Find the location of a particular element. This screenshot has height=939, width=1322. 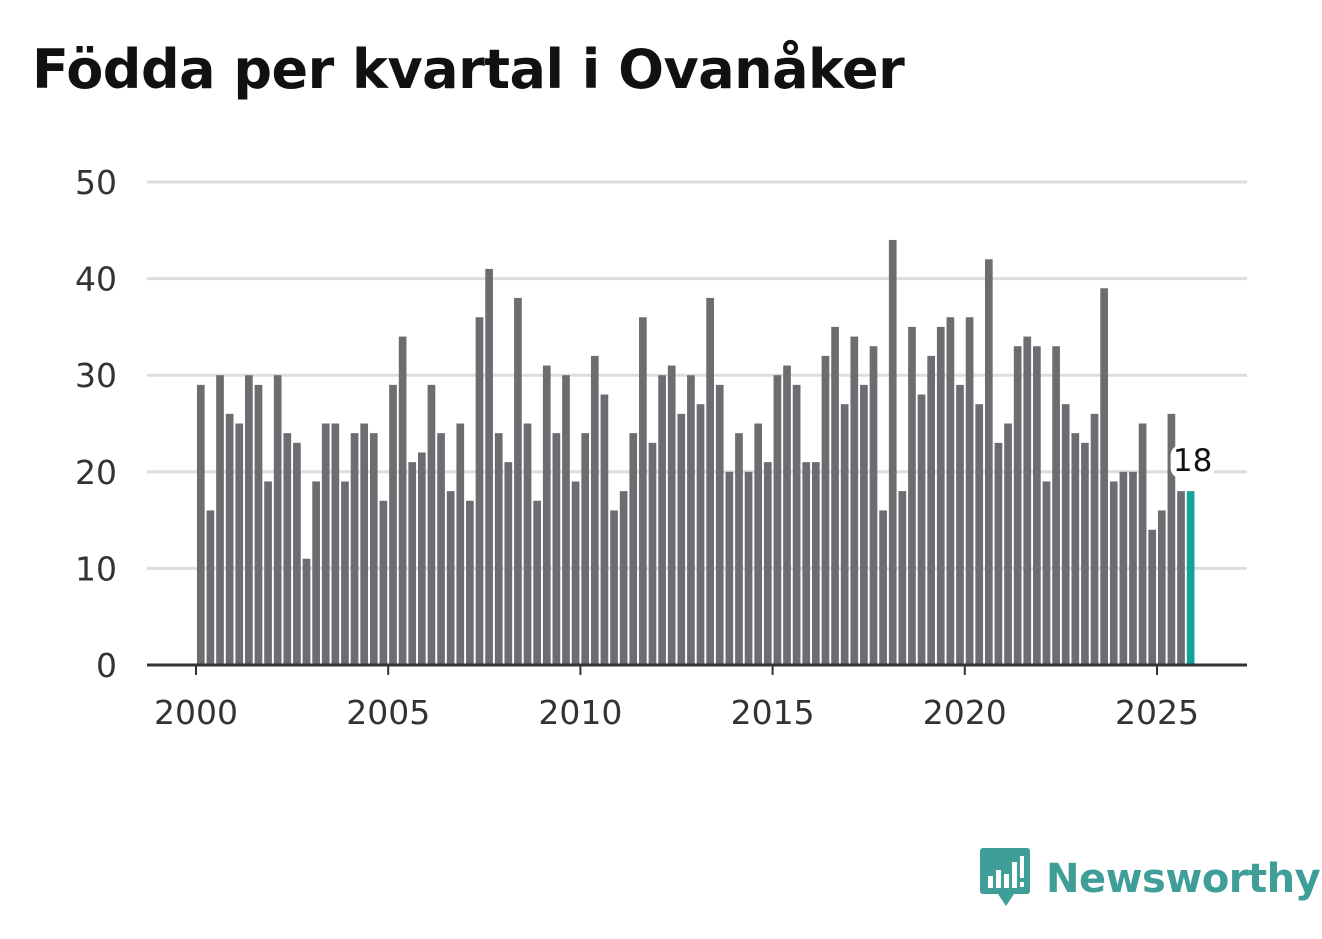

y-tick-label: 40 is located at coordinates (96, 279).